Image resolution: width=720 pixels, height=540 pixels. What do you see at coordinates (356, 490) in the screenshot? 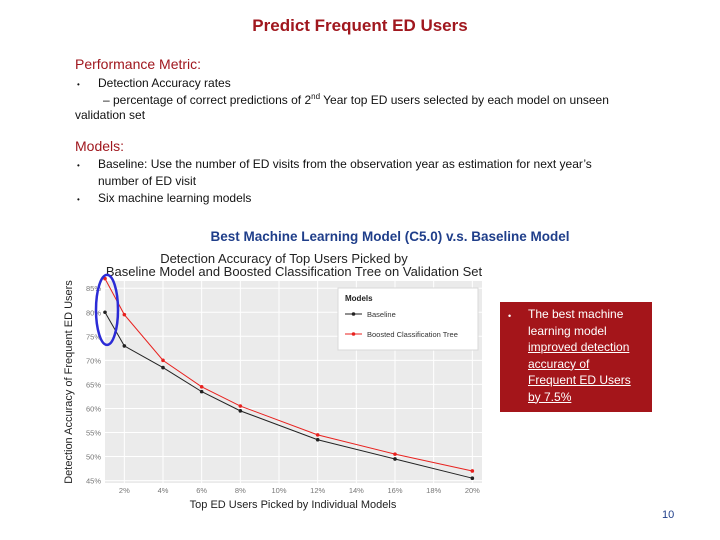
I see `x-tick-label: 14%` at bounding box center [356, 490].